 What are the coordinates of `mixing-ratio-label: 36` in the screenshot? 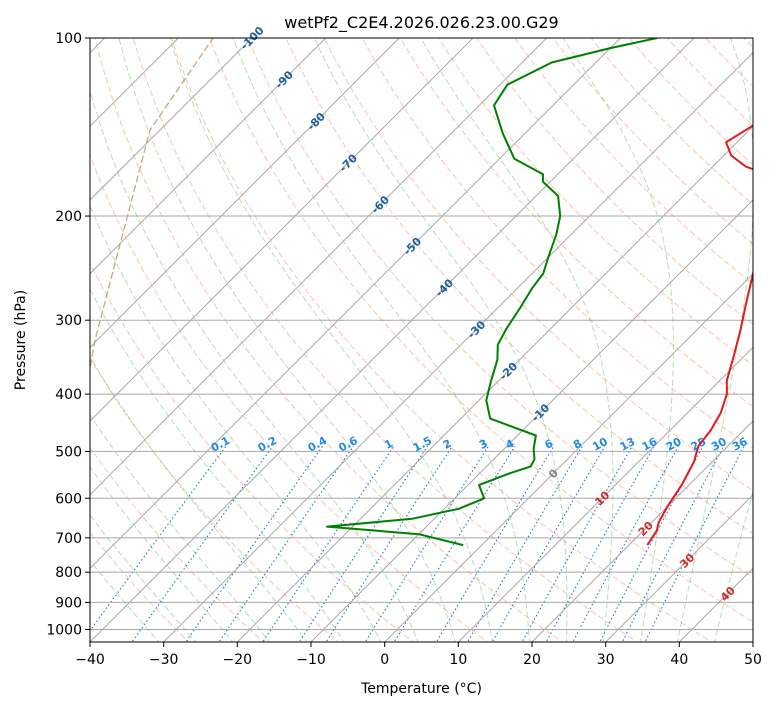 It's located at (740, 444).